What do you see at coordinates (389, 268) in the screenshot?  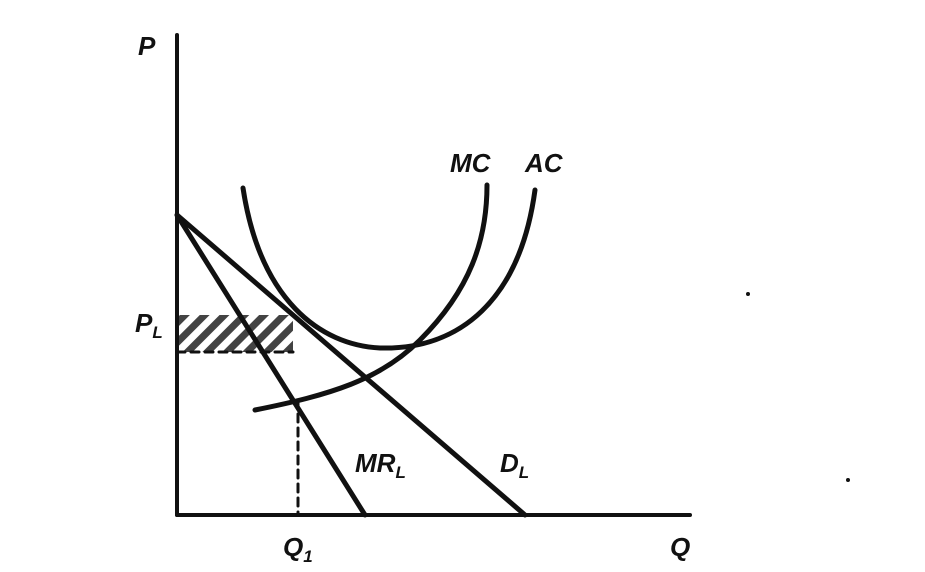 I see `ac-curve` at bounding box center [389, 268].